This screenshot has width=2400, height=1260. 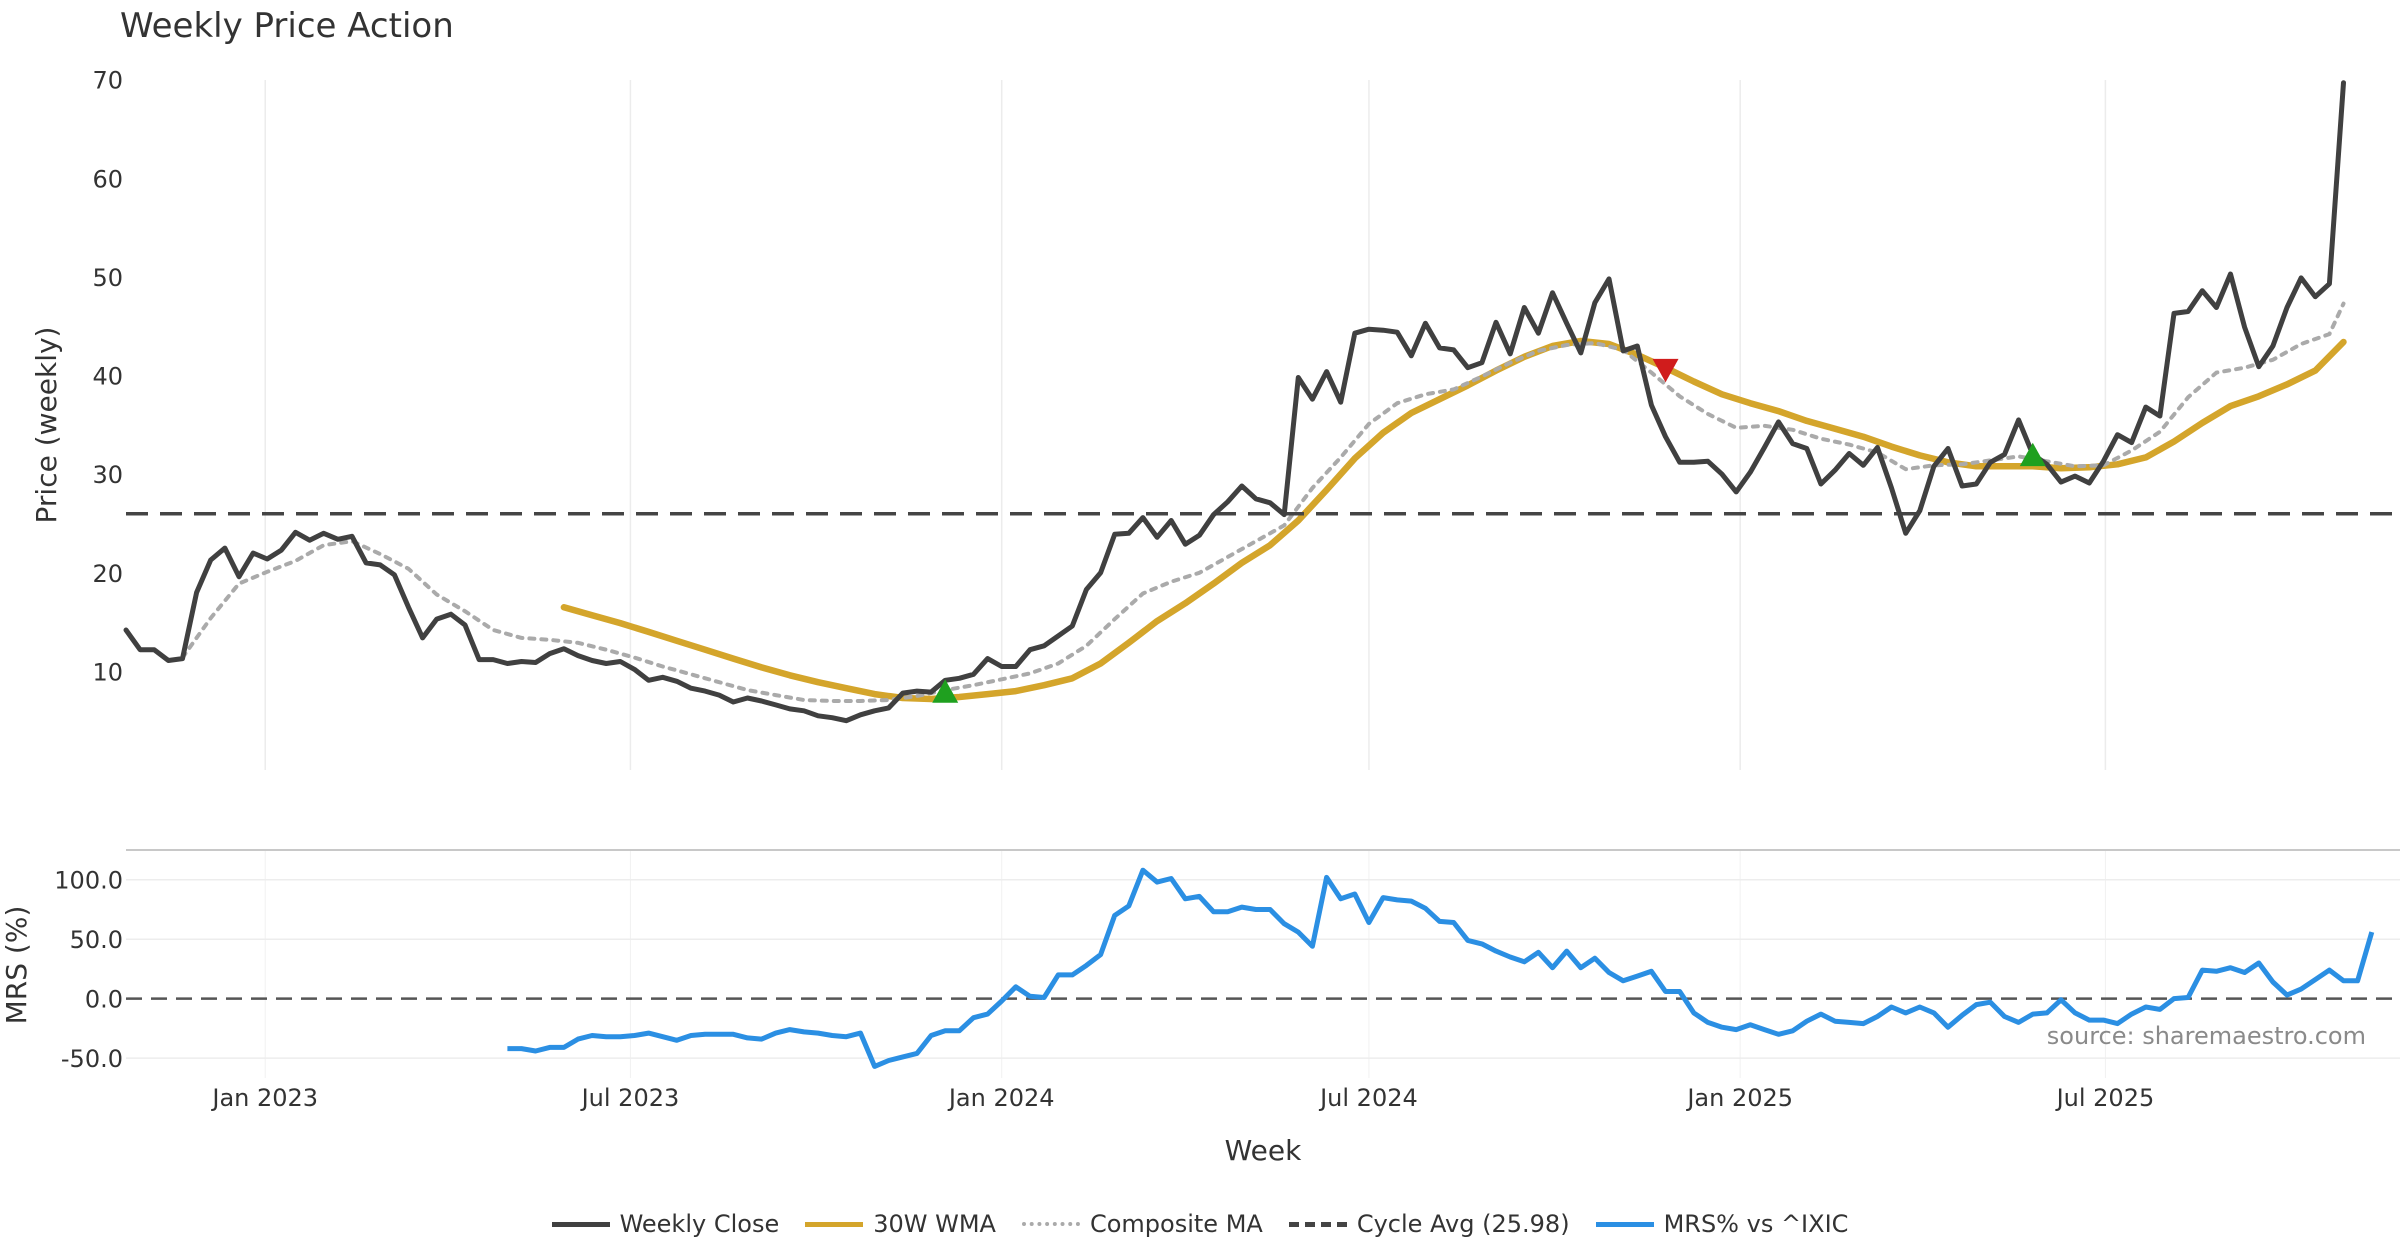 What do you see at coordinates (107, 278) in the screenshot?
I see `price-y-tick-label: 50` at bounding box center [107, 278].